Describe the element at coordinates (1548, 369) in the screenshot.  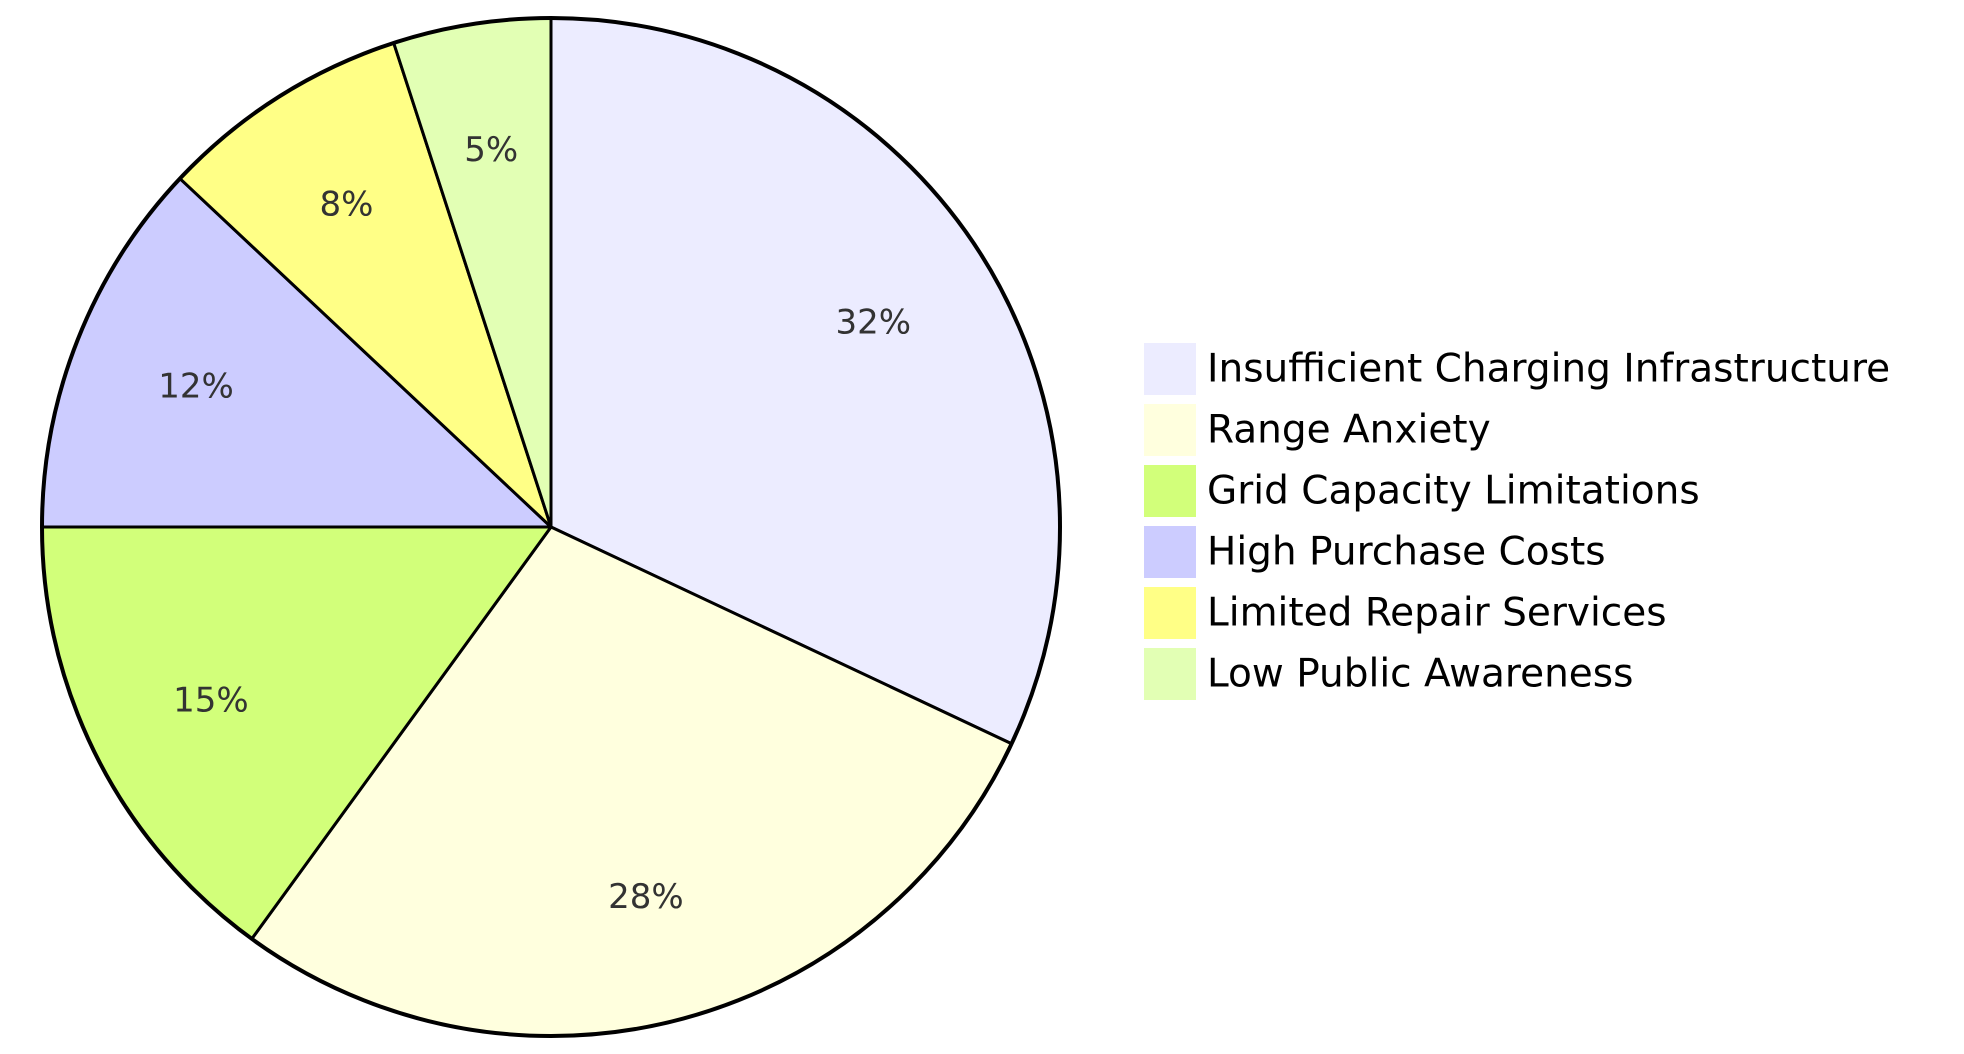
I see `legend-label-insufficient-charging-infrastructure: Insufficient Charging Infrastructure` at that location.